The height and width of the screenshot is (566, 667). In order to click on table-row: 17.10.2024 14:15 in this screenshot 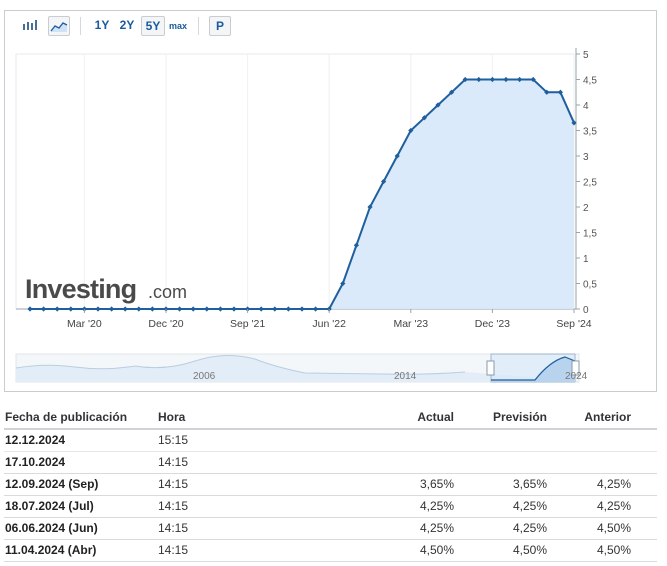, I will do `click(330, 463)`.